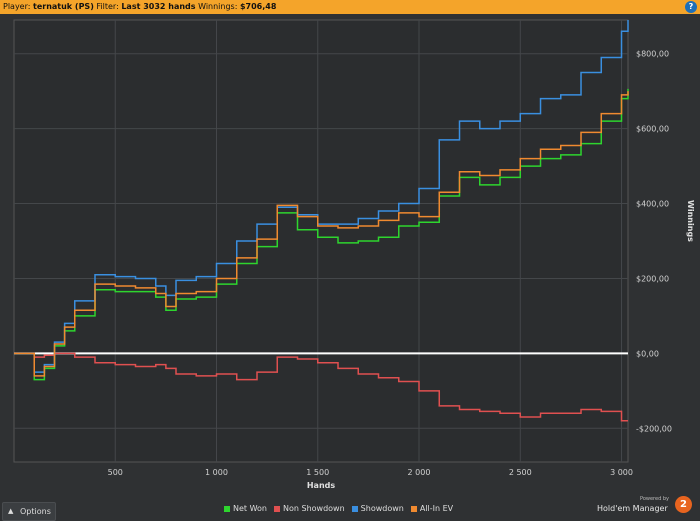 This screenshot has width=700, height=521. What do you see at coordinates (647, 353) in the screenshot?
I see `y-tick-label: $0,00` at bounding box center [647, 353].